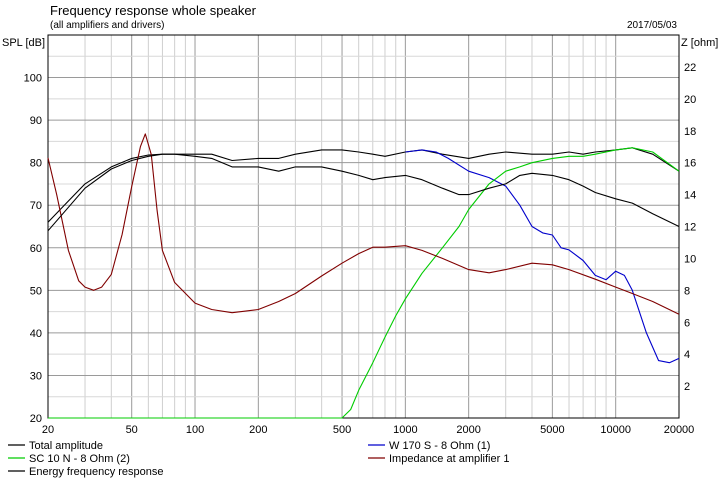 This screenshot has width=722, height=488. What do you see at coordinates (468, 430) in the screenshot?
I see `x-tick-label-6: 2000` at bounding box center [468, 430].